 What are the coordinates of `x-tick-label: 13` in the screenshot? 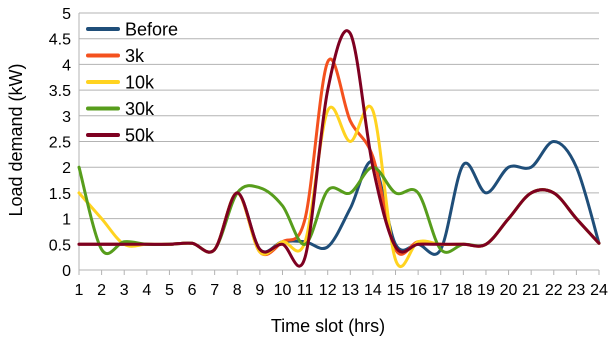 It's located at (350, 290).